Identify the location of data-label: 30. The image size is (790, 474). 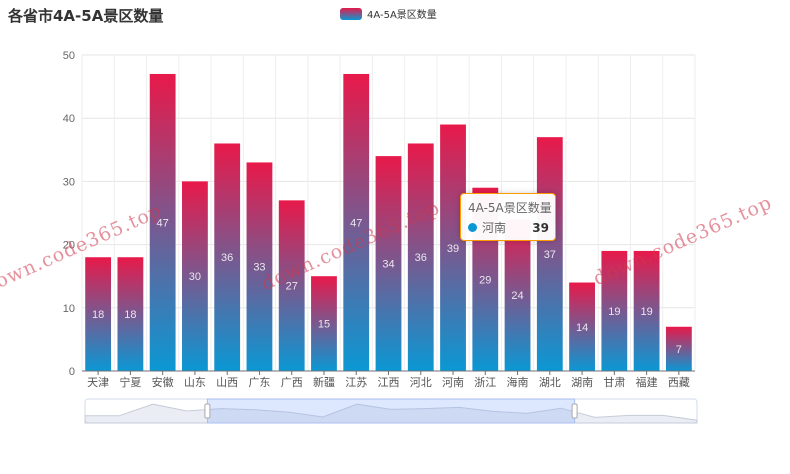
(195, 277).